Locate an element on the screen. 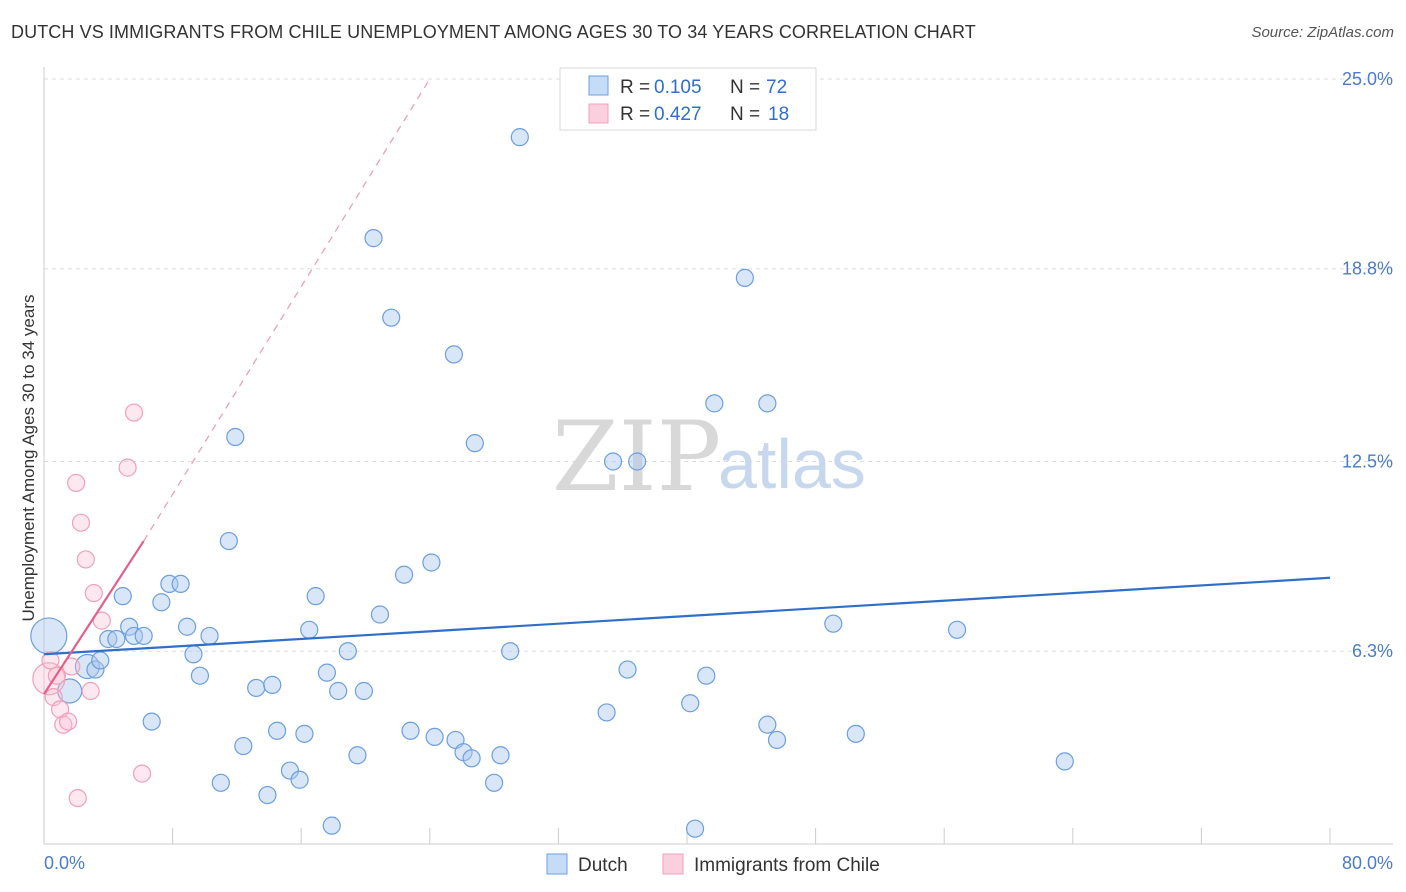 This screenshot has height=892, width=1406. legend-n-value-dutch: 72 is located at coordinates (776, 87).